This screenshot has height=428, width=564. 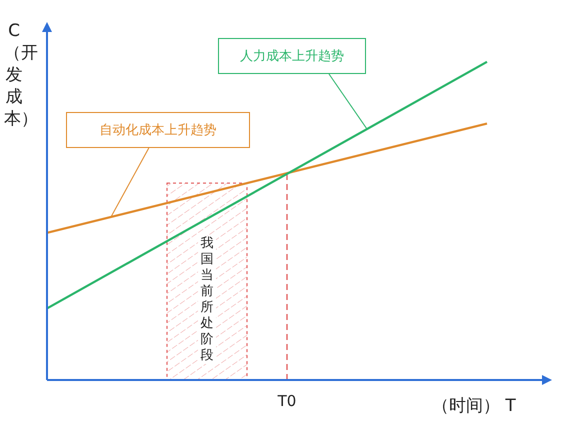 I want to click on y-axis-title: C（开发成本）, so click(x=21, y=75).